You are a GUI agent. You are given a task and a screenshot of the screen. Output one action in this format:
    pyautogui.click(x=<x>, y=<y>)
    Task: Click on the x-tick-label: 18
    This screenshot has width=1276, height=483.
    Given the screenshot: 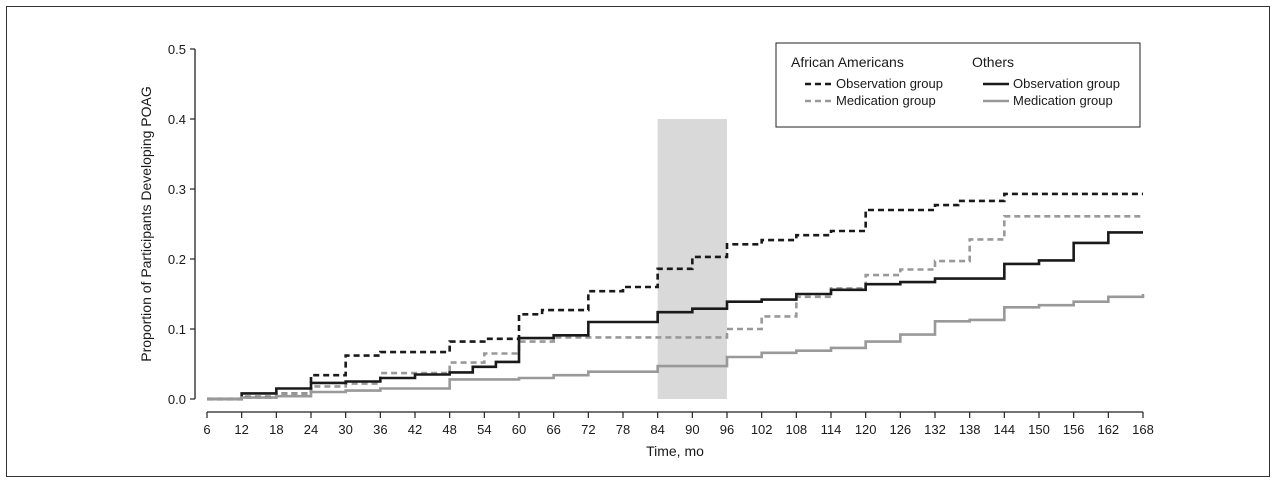 What is the action you would take?
    pyautogui.click(x=276, y=429)
    